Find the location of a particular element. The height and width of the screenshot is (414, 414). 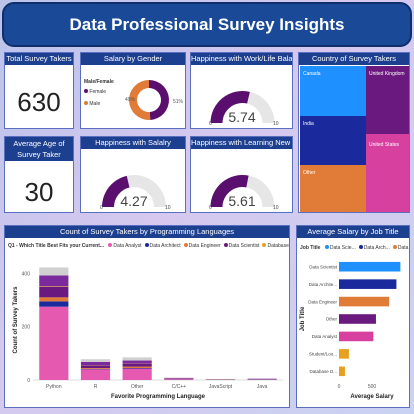

total-survey-takers-card: Total Survey Takers 630 is located at coordinates (39, 90).